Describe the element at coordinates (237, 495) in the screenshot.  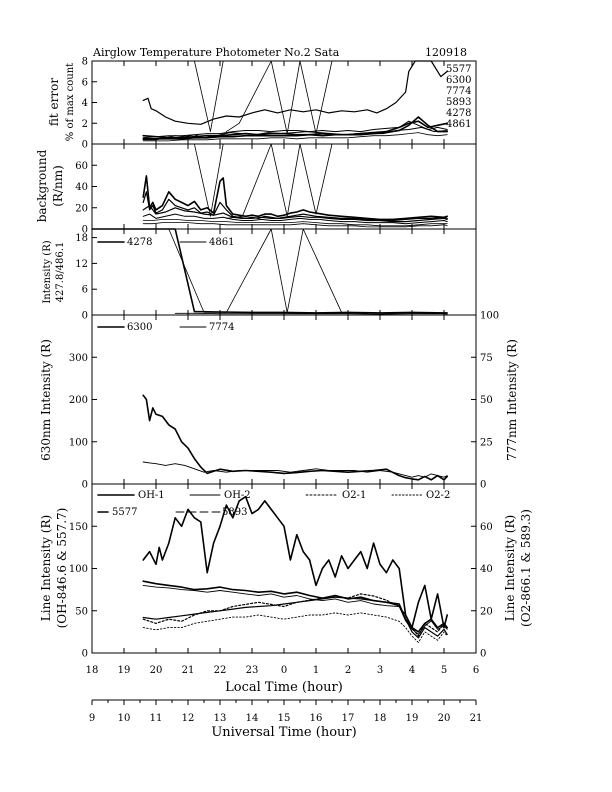
I see `legend-label-OH-2: OH-2` at that location.